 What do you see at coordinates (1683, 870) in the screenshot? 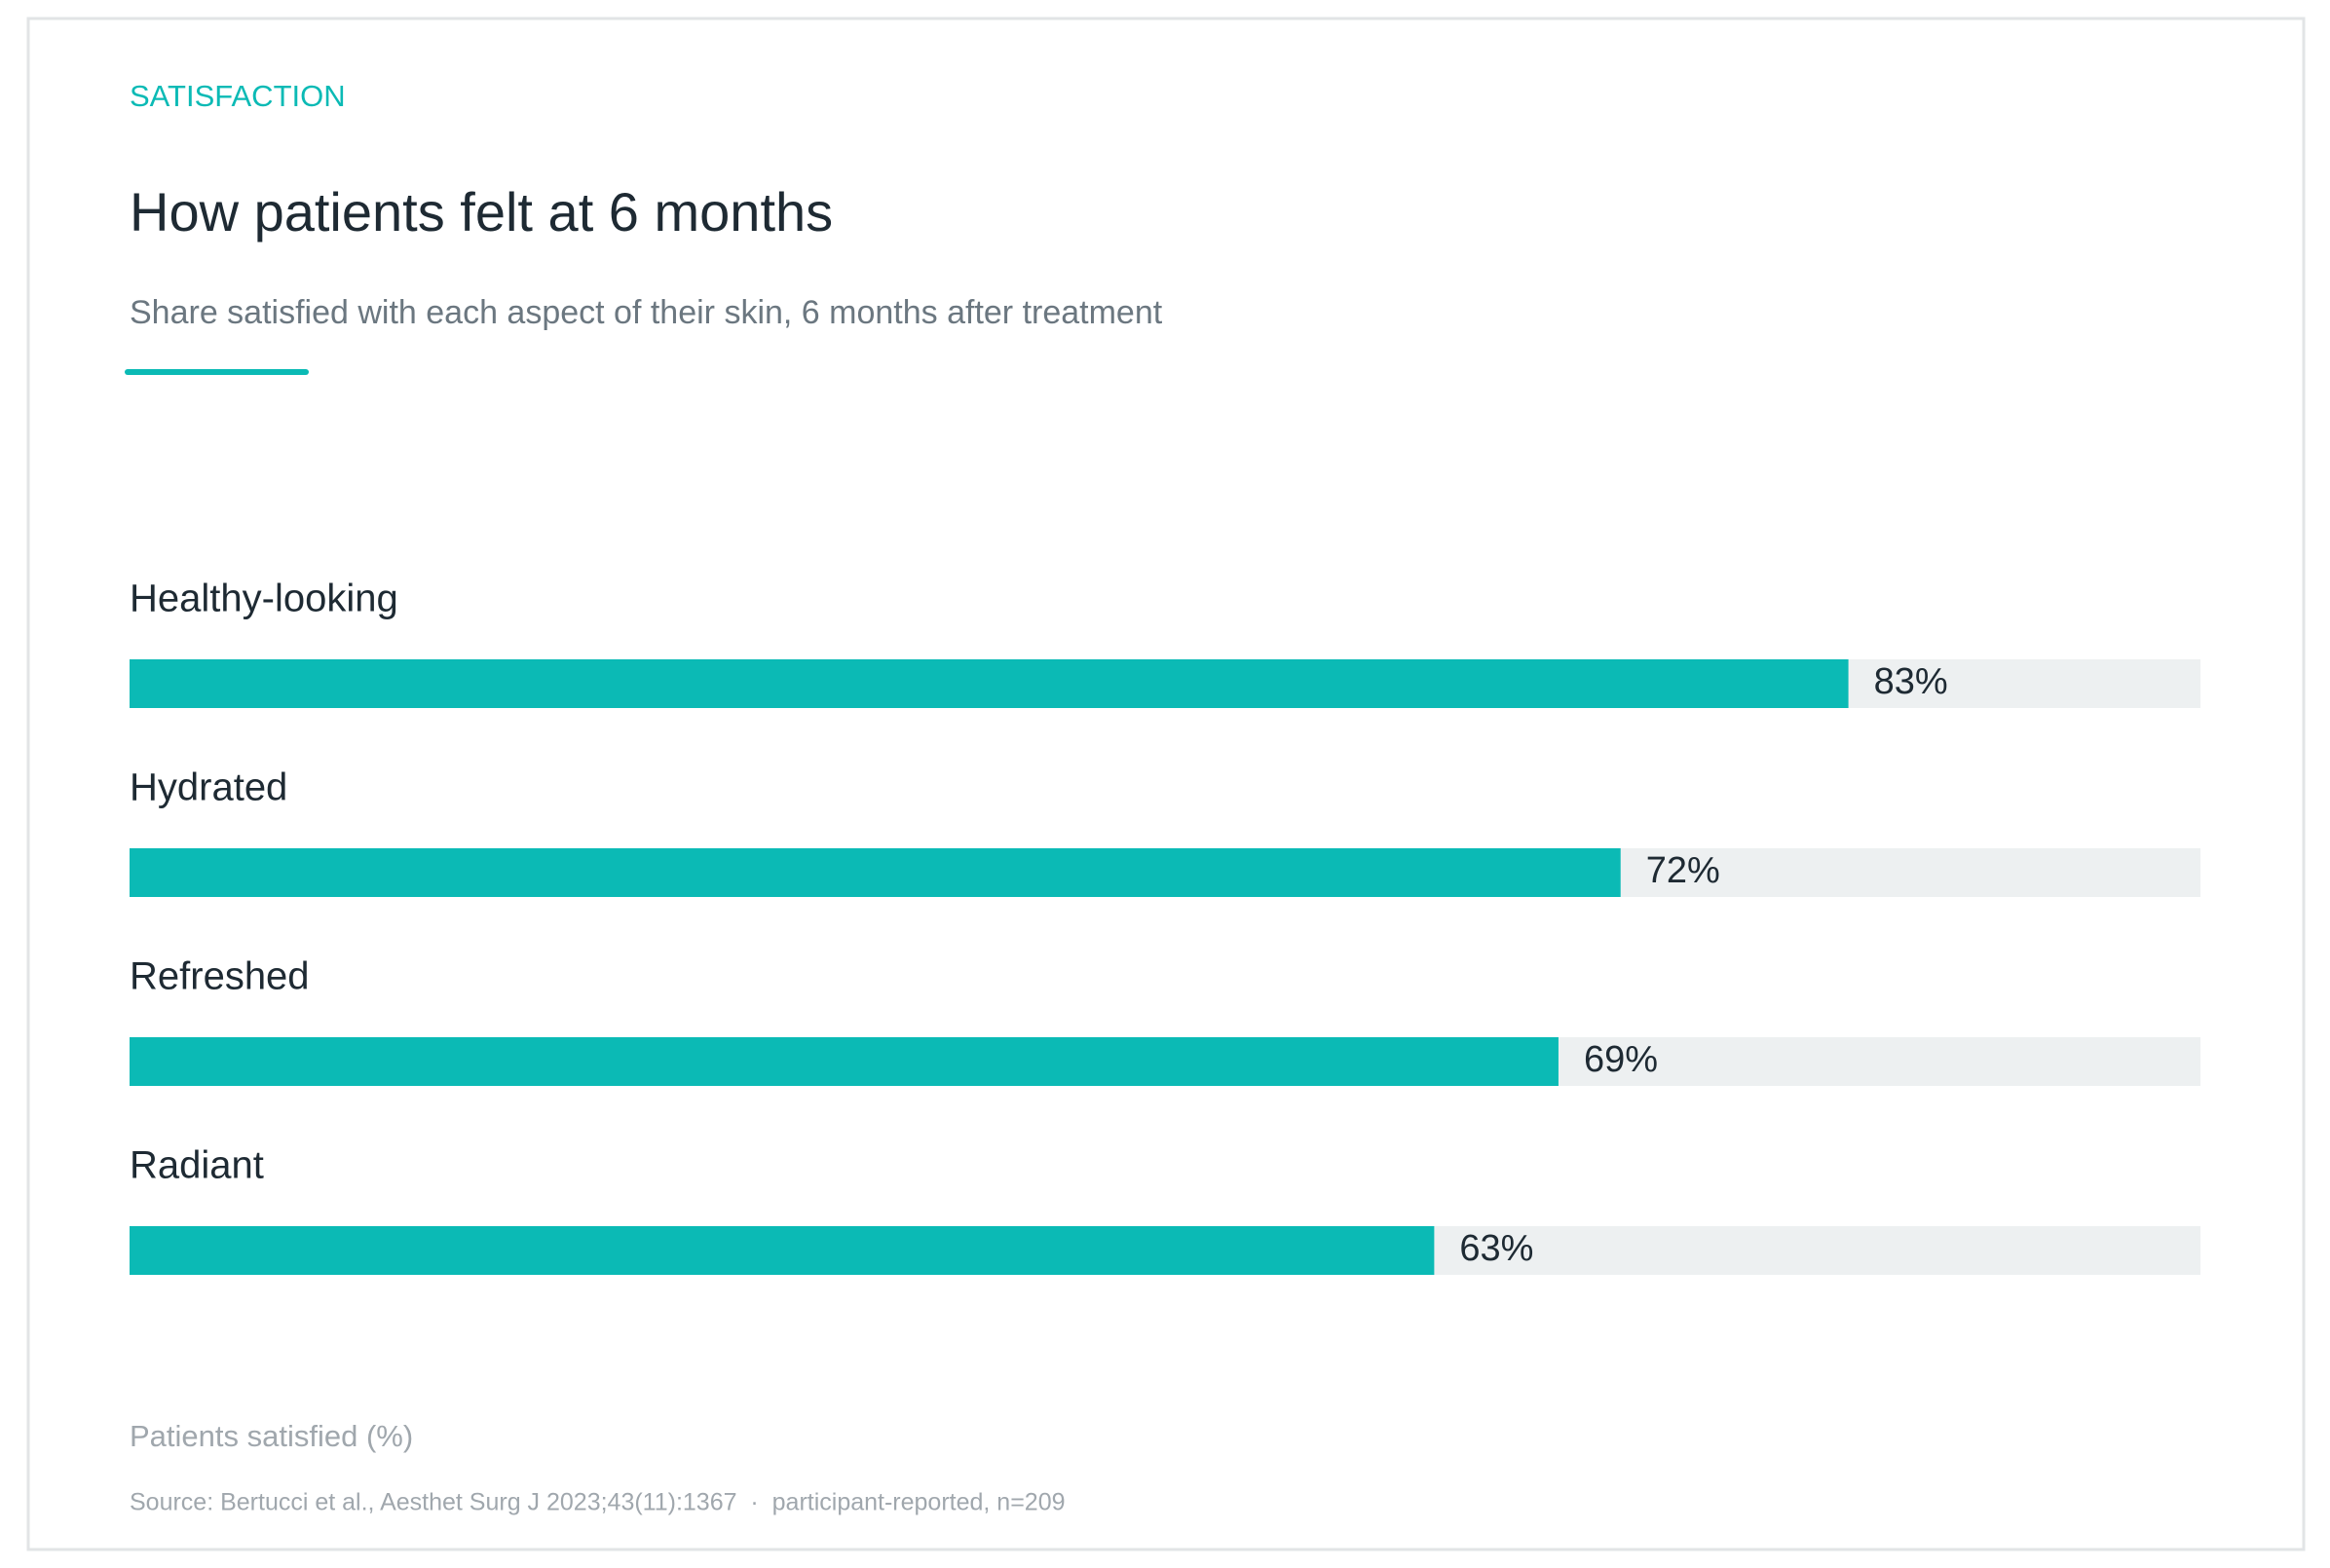
I see `value-label: 72%` at bounding box center [1683, 870].